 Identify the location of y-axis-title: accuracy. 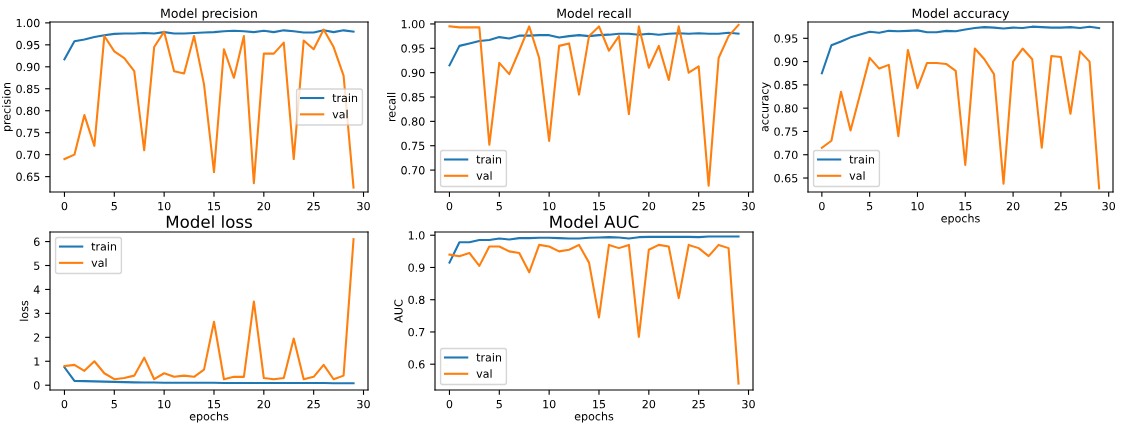
(766, 107).